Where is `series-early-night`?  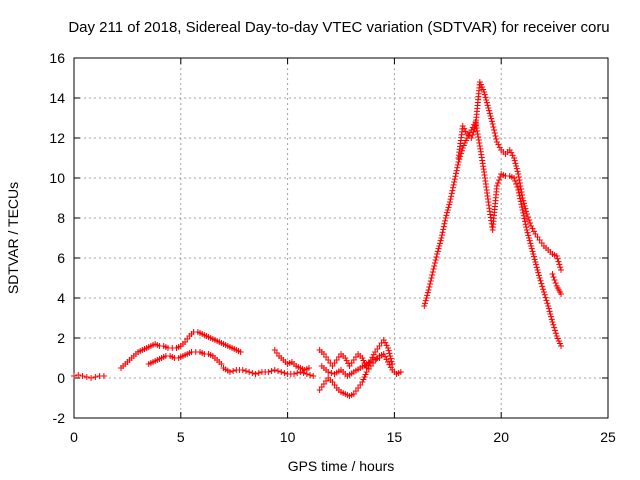
series-early-night is located at coordinates (89, 376).